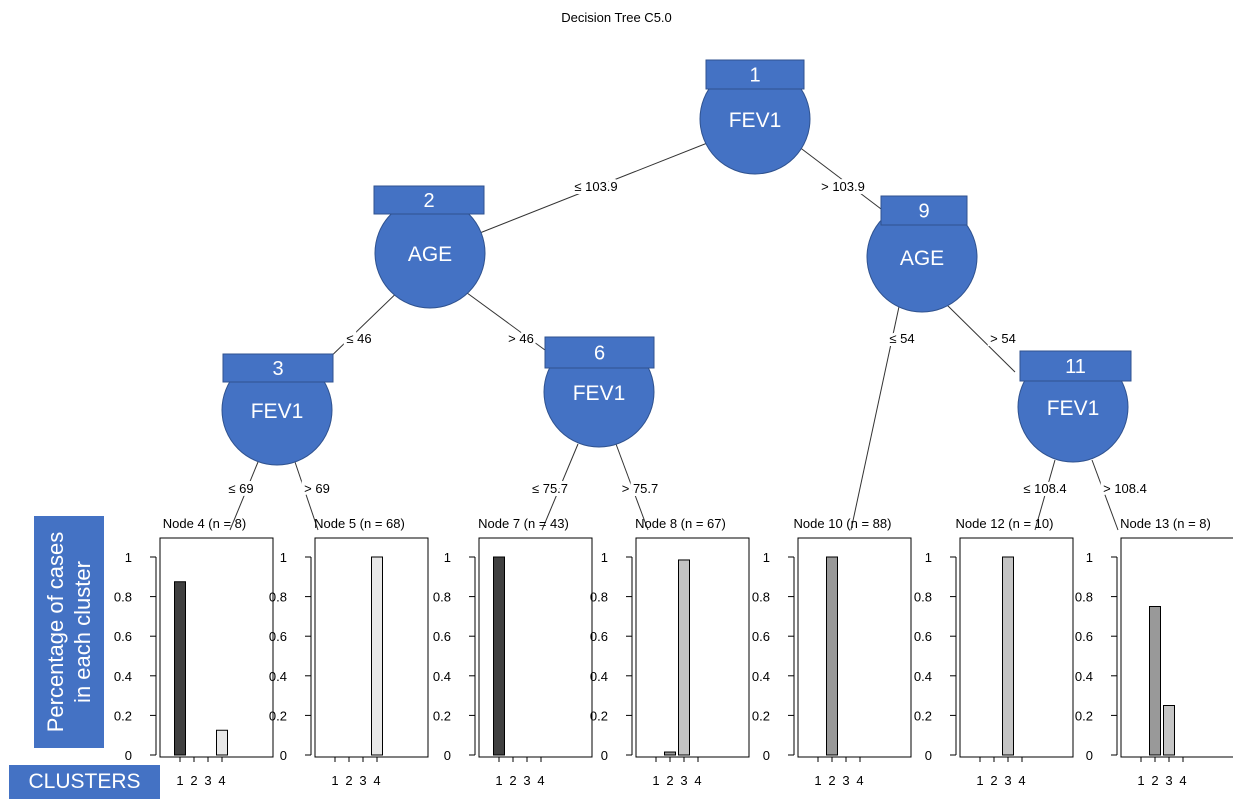 This screenshot has height=799, width=1233. What do you see at coordinates (922, 254) in the screenshot?
I see `tree-node-9: AGE 9` at bounding box center [922, 254].